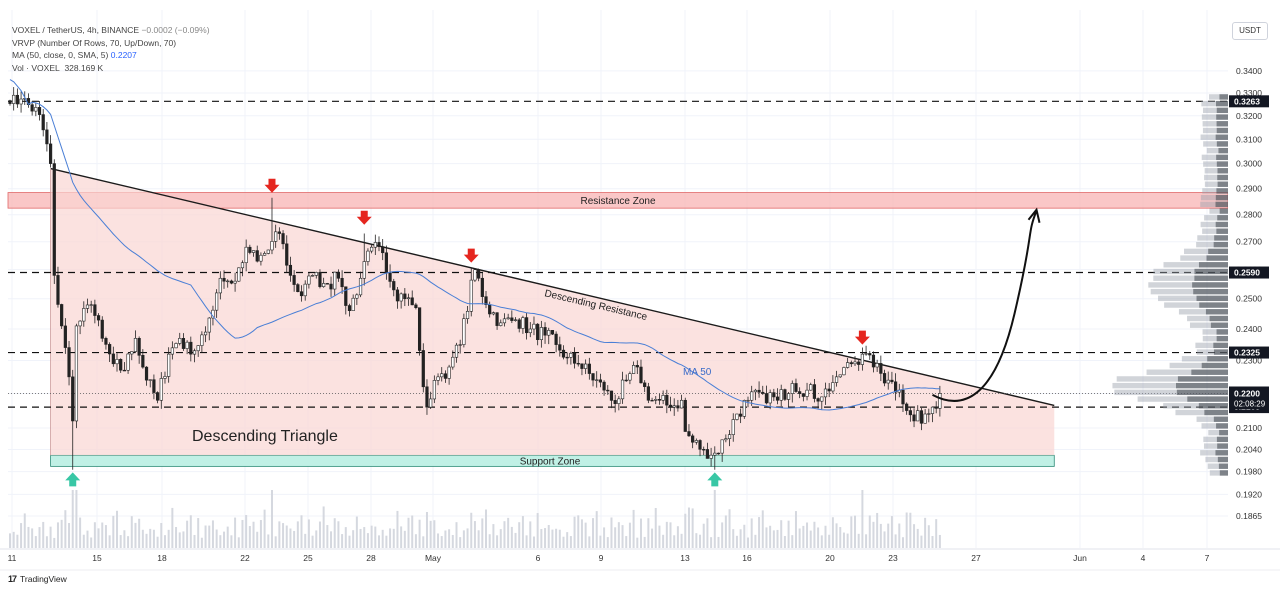  Describe the element at coordinates (1249, 164) in the screenshot. I see `price-tick-label: 0.3000` at that location.